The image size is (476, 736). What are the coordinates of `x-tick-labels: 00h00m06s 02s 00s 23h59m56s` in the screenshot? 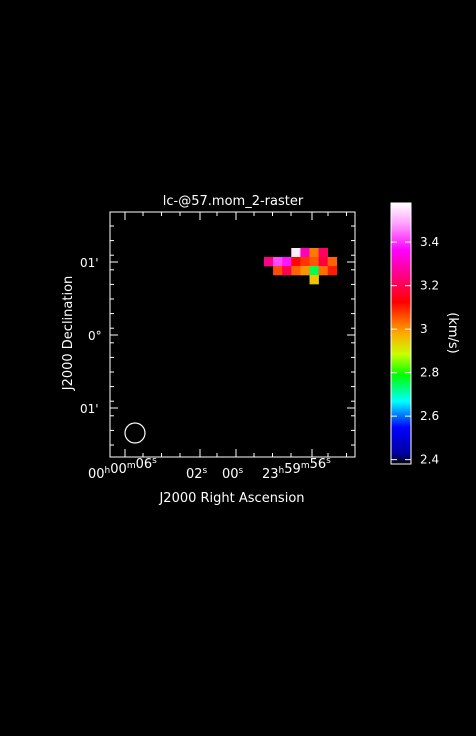 It's located at (209, 469).